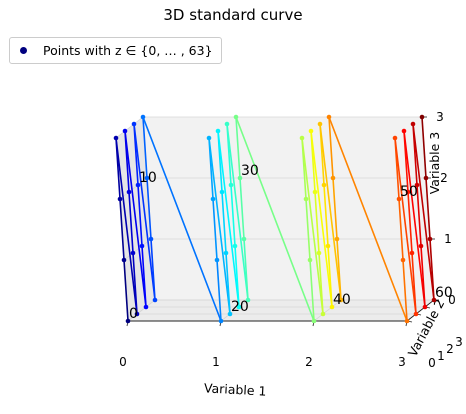  I want to click on annotation-label: 20, so click(240, 307).